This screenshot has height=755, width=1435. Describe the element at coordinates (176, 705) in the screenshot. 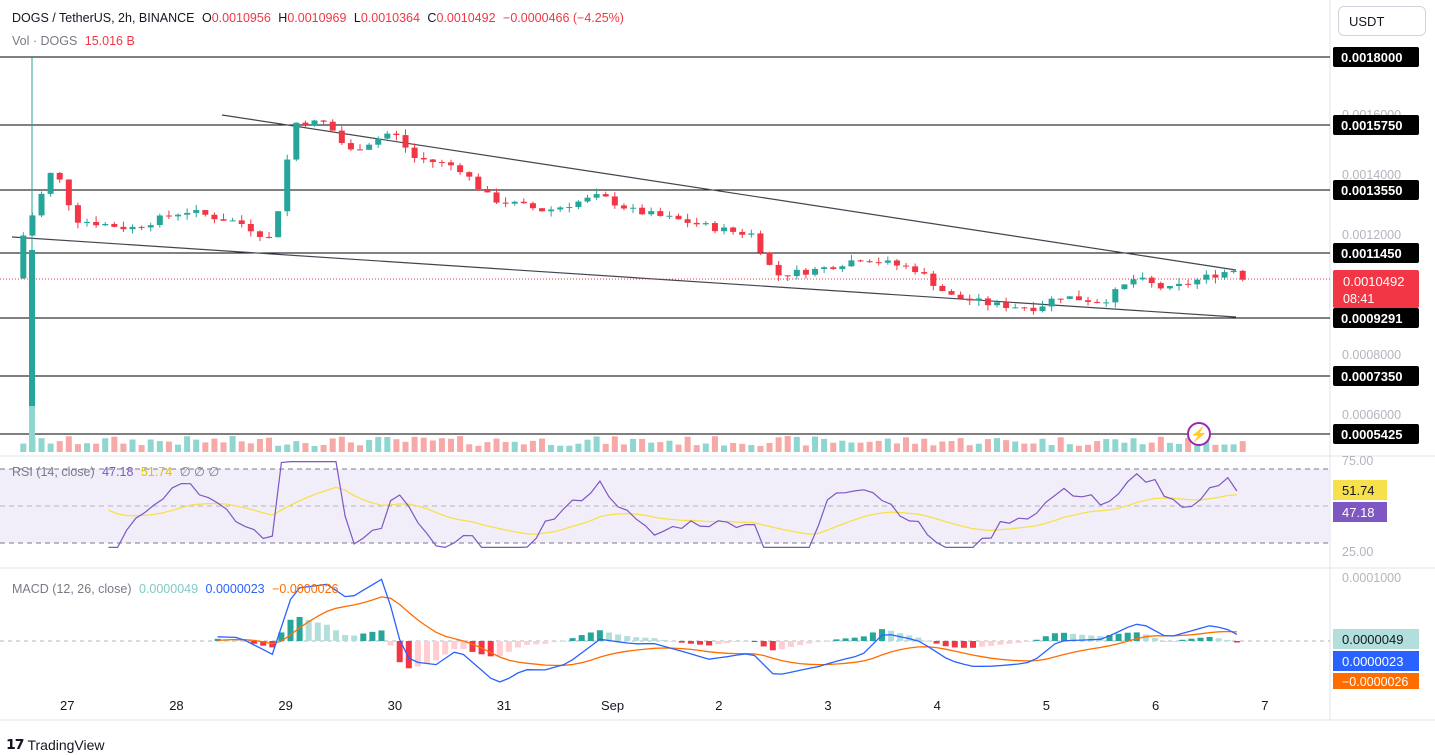

I see `x-axis-label: 28` at that location.